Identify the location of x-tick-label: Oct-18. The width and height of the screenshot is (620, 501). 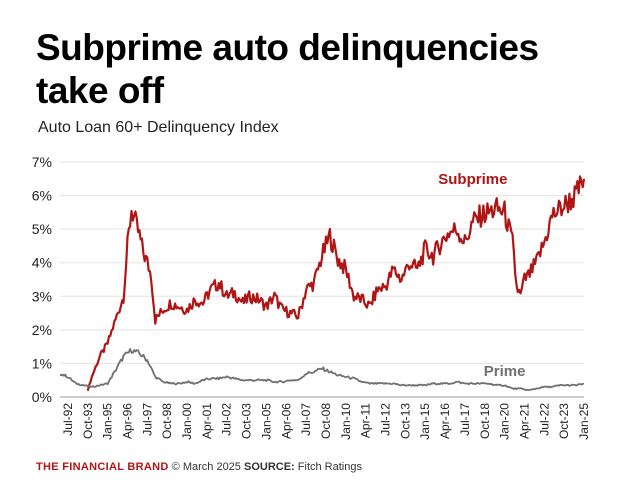
(485, 421).